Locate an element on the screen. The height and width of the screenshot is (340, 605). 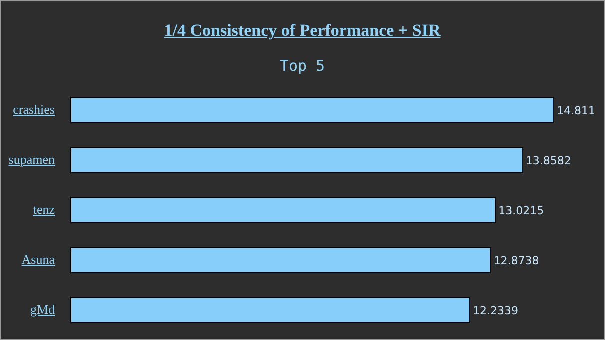
data-label: 12.2339 is located at coordinates (495, 311).